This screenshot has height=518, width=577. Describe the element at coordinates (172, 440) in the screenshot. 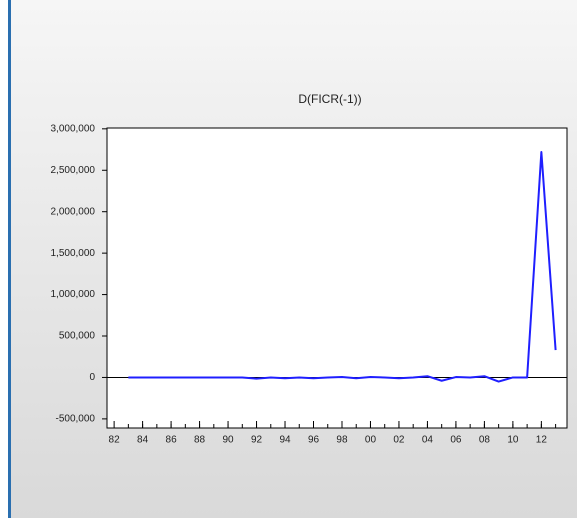

I see `x-tick-label: 86` at that location.